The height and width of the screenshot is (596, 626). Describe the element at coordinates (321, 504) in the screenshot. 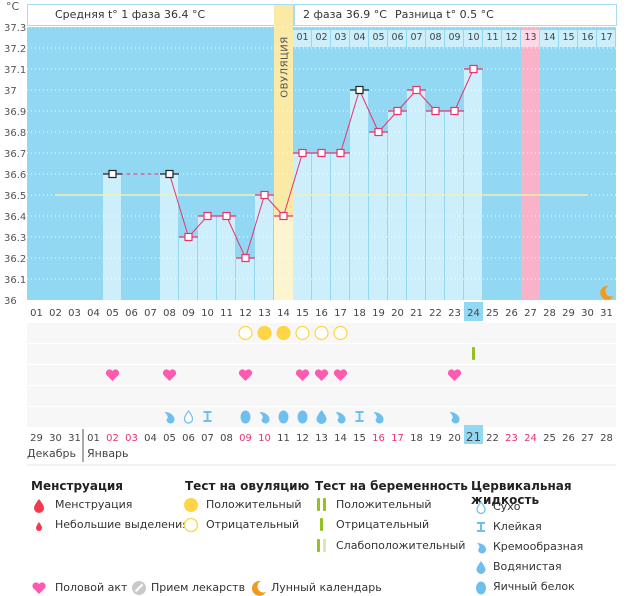

I see `double-green-bar-icon` at that location.